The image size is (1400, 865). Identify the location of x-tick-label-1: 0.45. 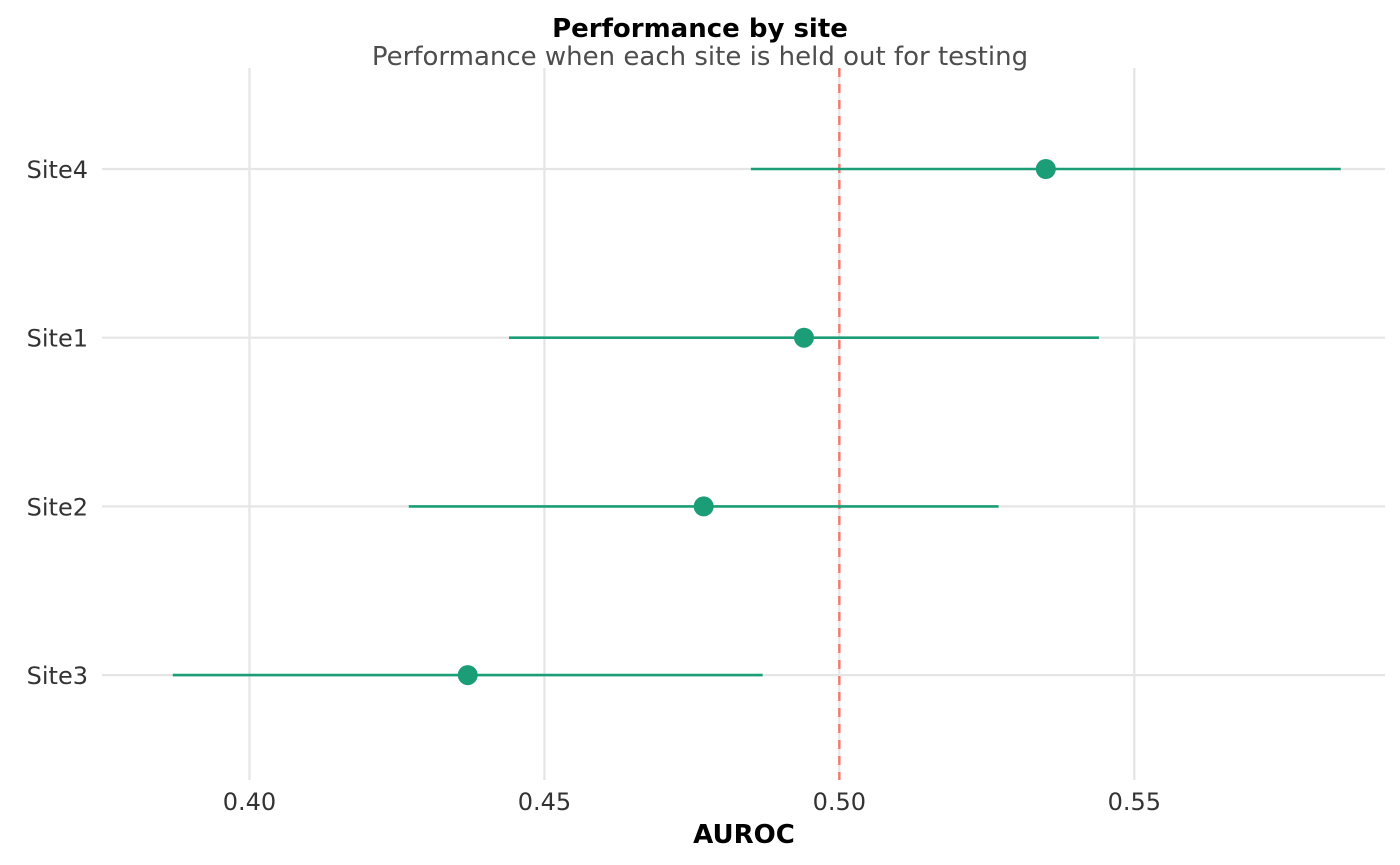
(544, 802).